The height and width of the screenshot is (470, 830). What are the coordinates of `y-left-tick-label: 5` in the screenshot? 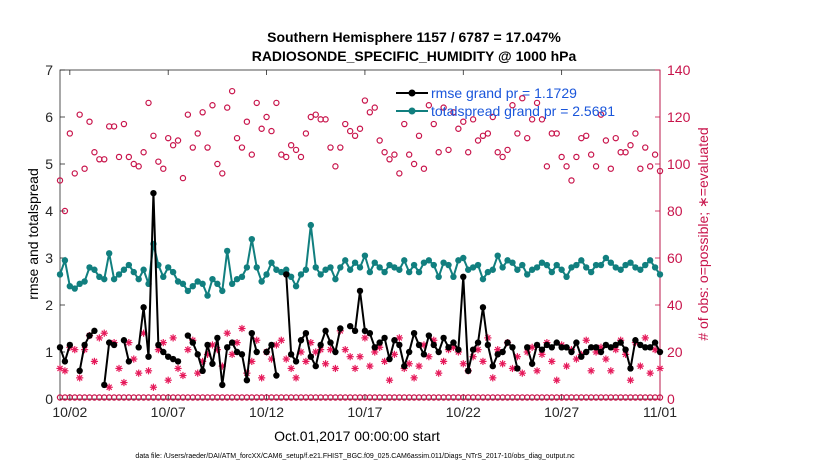 It's located at (49, 164).